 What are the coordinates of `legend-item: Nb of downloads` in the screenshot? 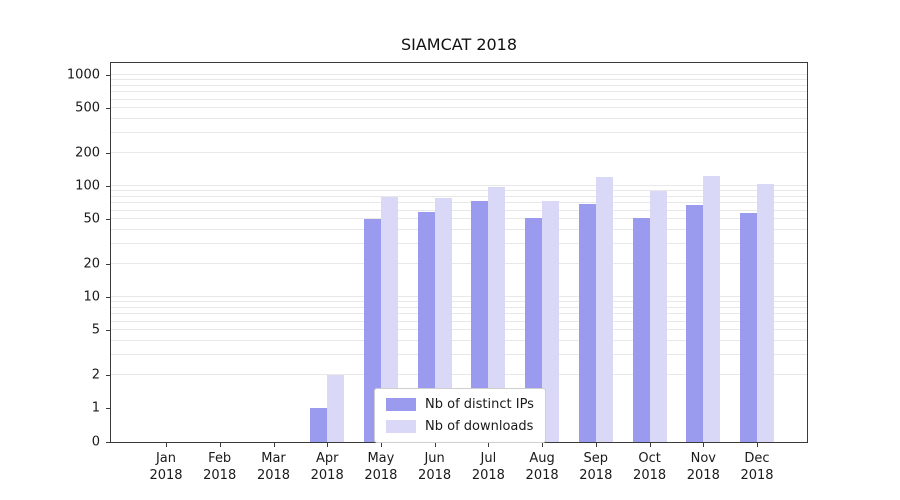 It's located at (460, 426).